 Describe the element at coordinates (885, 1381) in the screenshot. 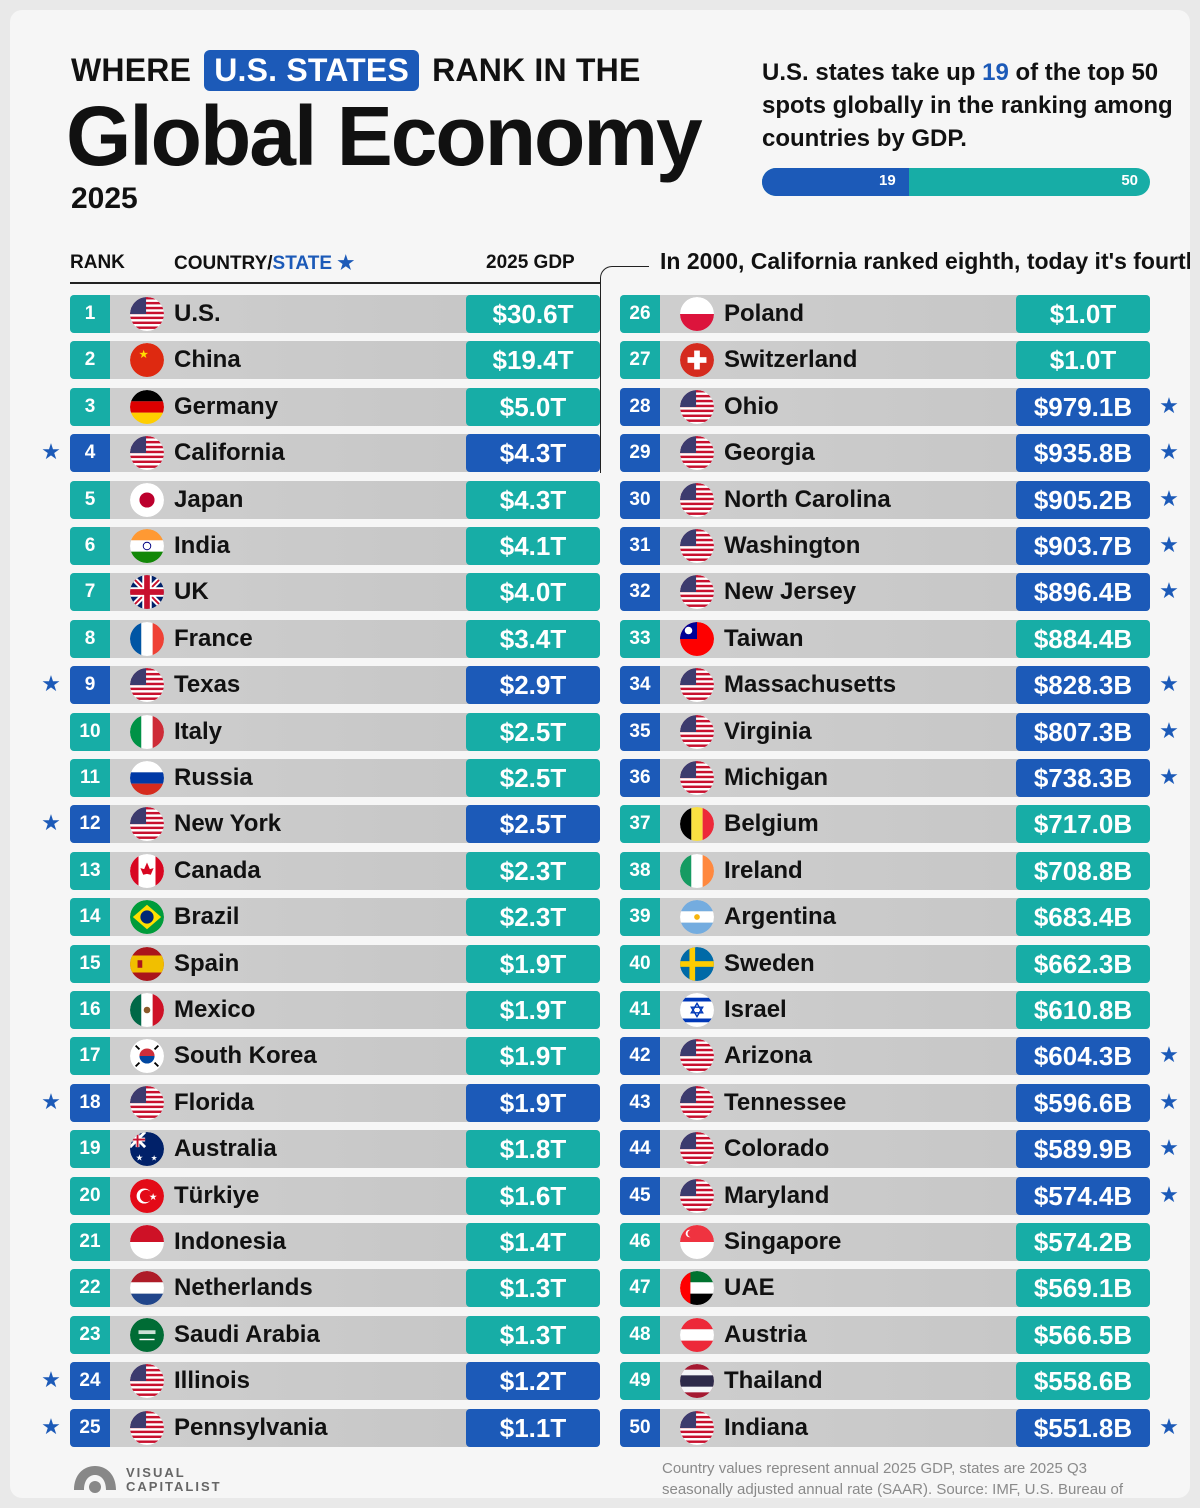

I see `table-row: 49 Thailand $558.6B` at that location.